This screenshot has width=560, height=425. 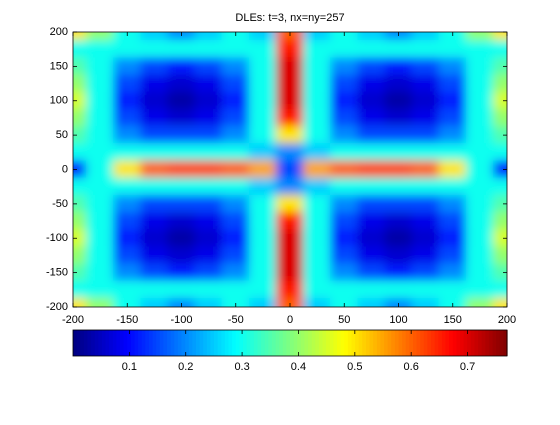 I want to click on x-tick-label: -200, so click(x=73, y=320).